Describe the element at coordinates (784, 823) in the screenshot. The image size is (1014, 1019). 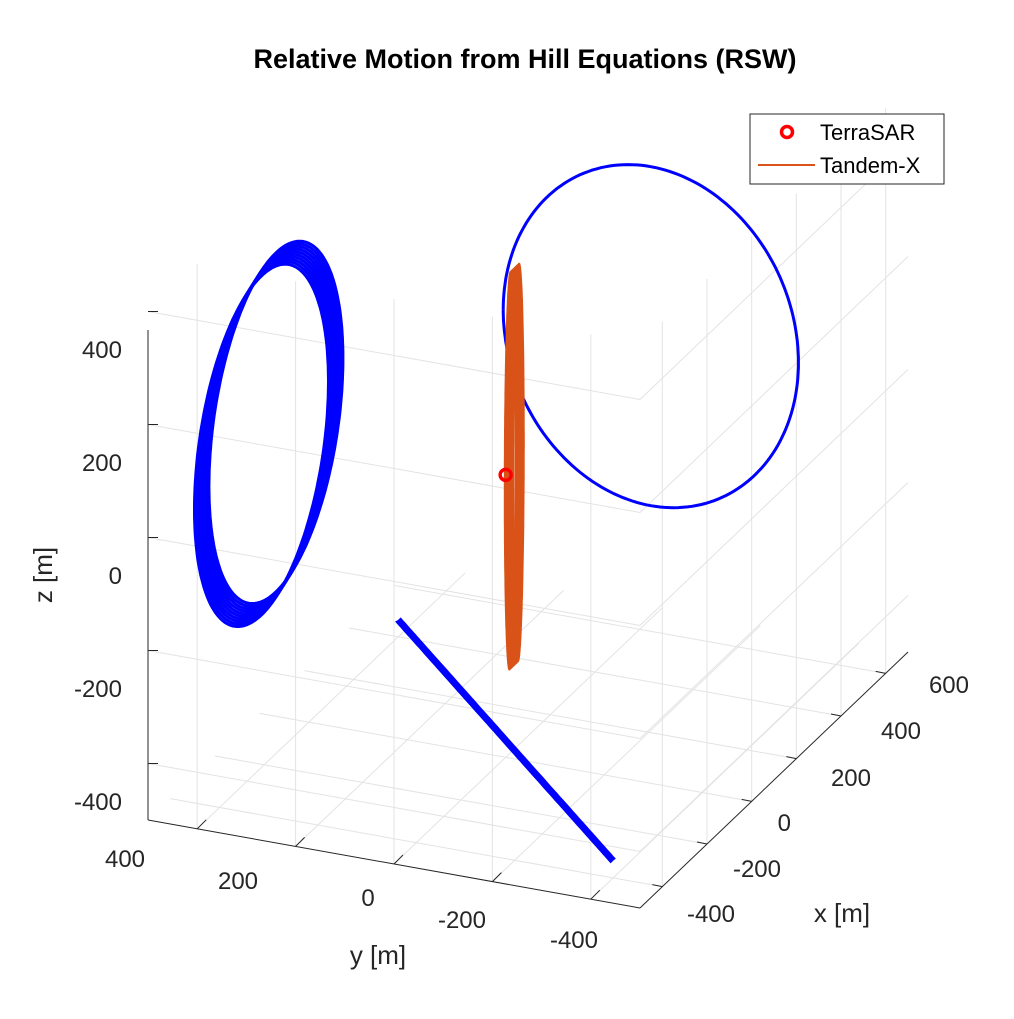
I see `x-tick-label: 0` at that location.